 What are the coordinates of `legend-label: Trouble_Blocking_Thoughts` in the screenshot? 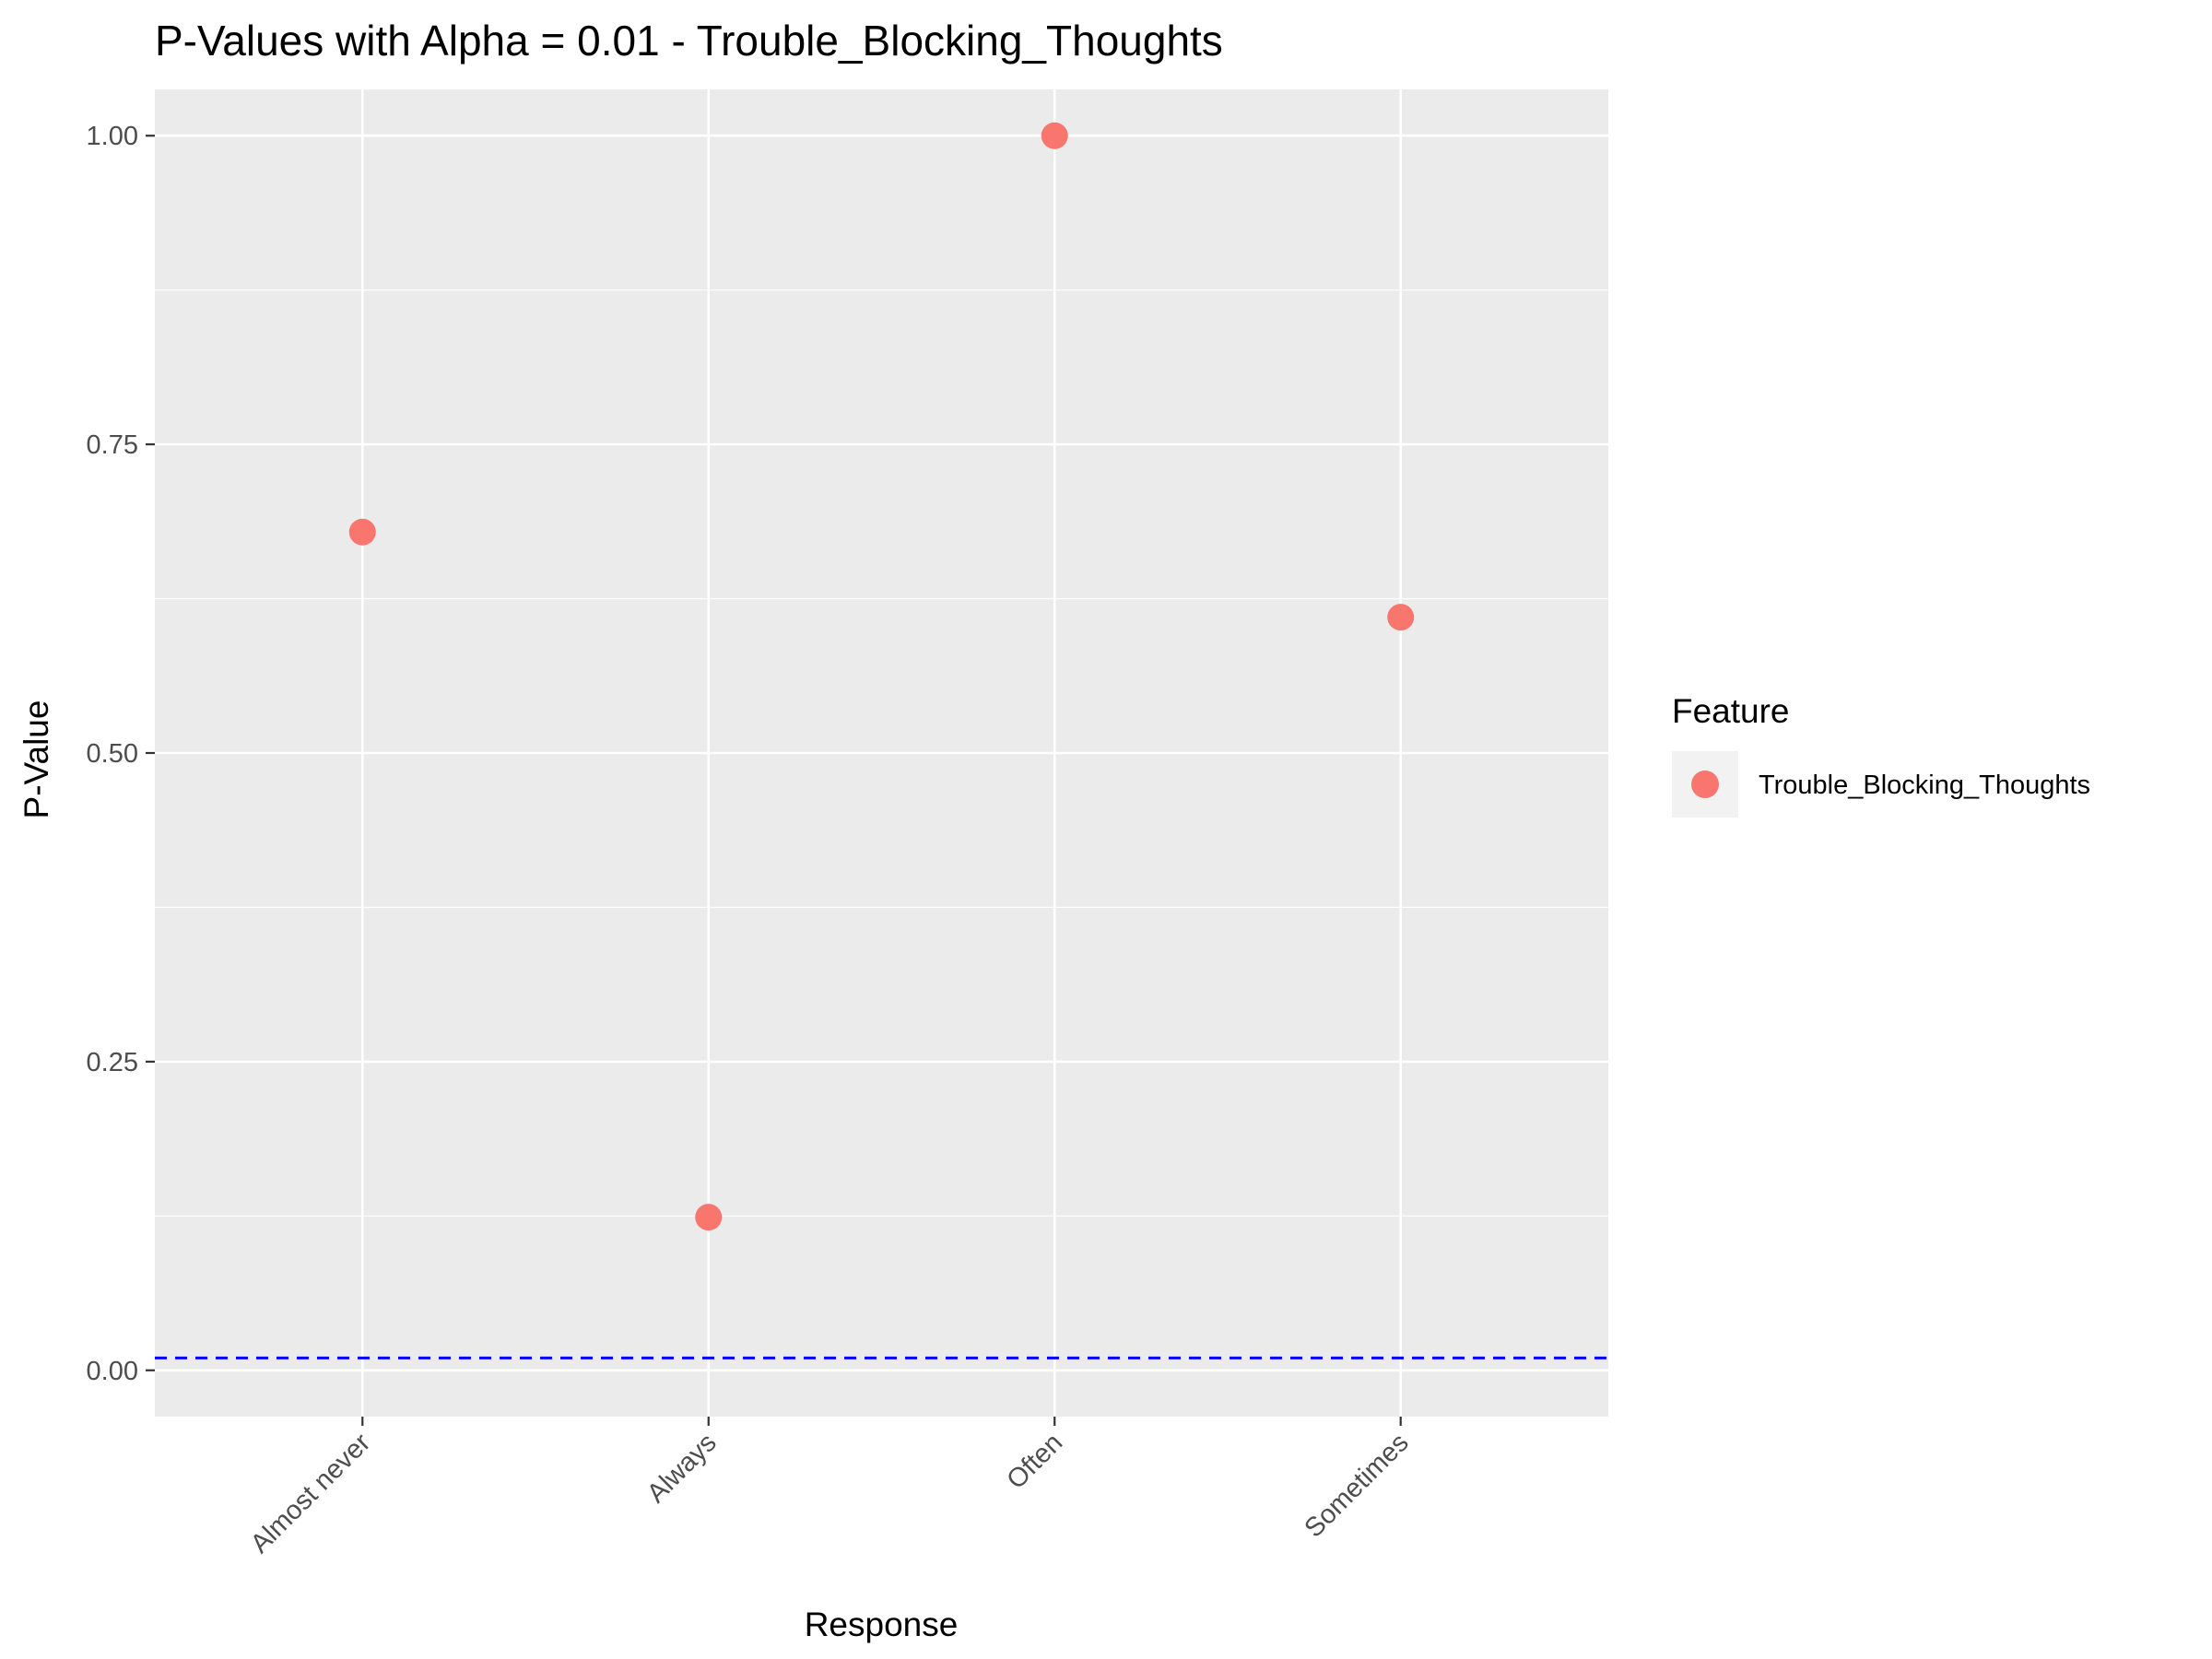 It's located at (1924, 785).